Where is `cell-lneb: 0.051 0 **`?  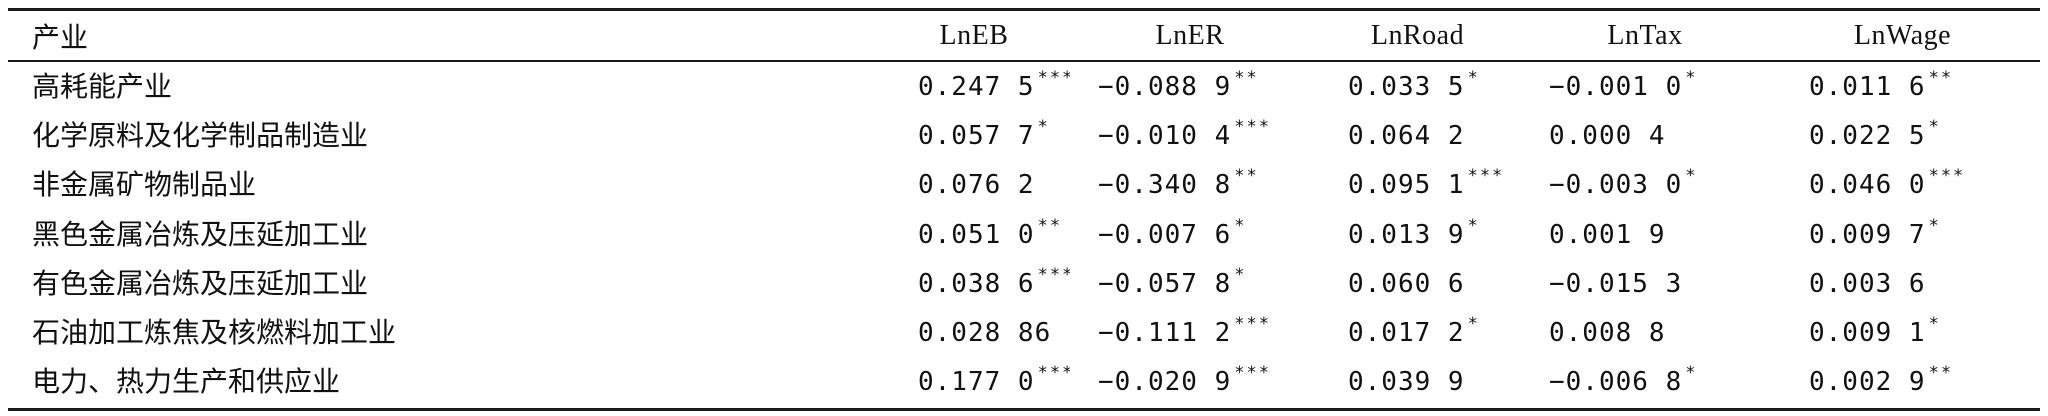 cell-lneb: 0.051 0 ** is located at coordinates (974, 232).